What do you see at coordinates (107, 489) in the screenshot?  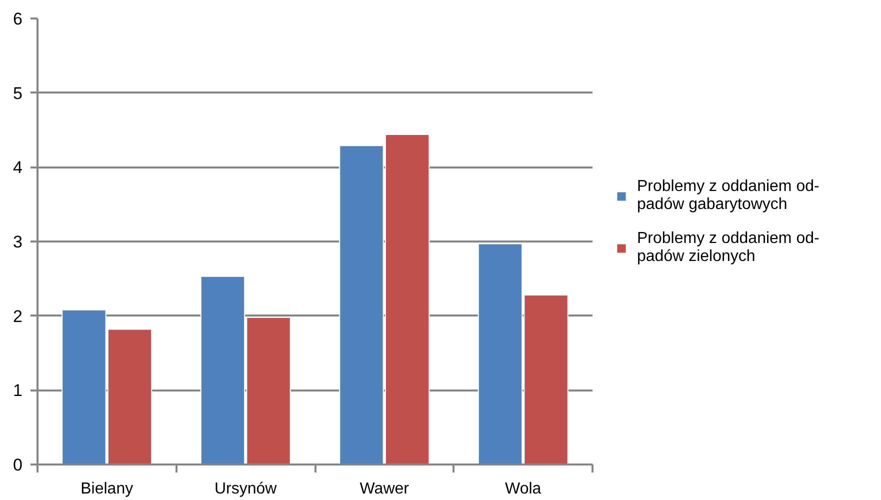 I see `x-tick-label: Bielany` at bounding box center [107, 489].